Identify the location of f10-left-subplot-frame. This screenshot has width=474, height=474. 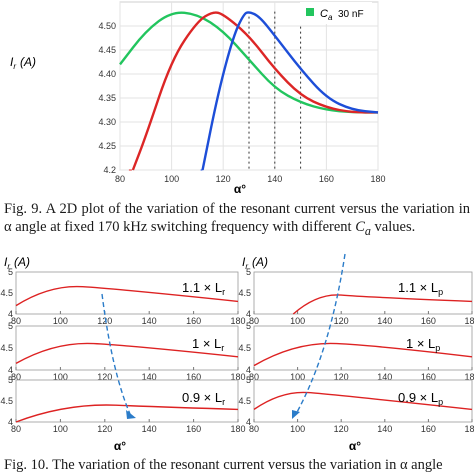
(127, 293).